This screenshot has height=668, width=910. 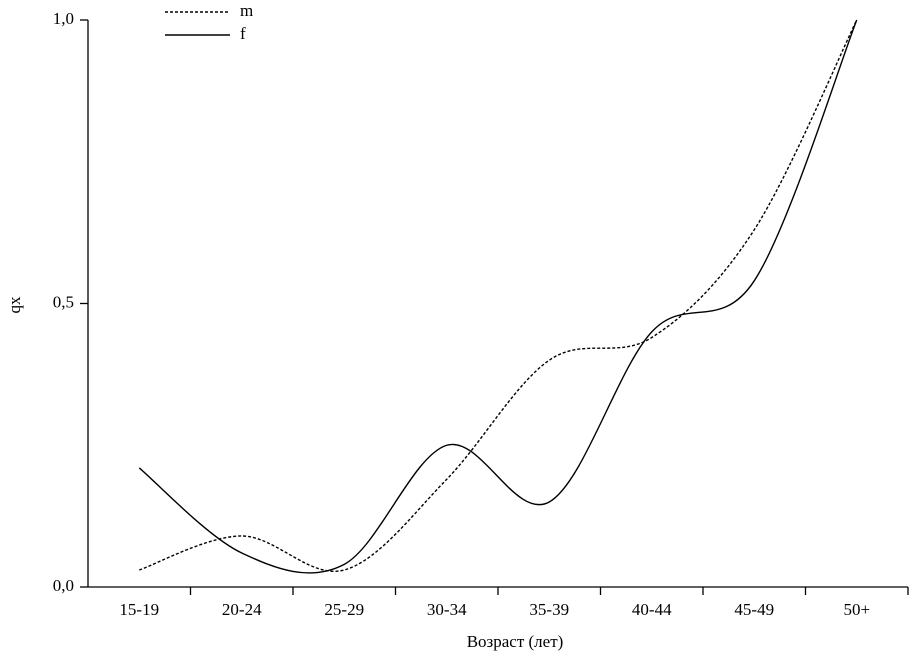 I want to click on legend-label: f, so click(x=243, y=33).